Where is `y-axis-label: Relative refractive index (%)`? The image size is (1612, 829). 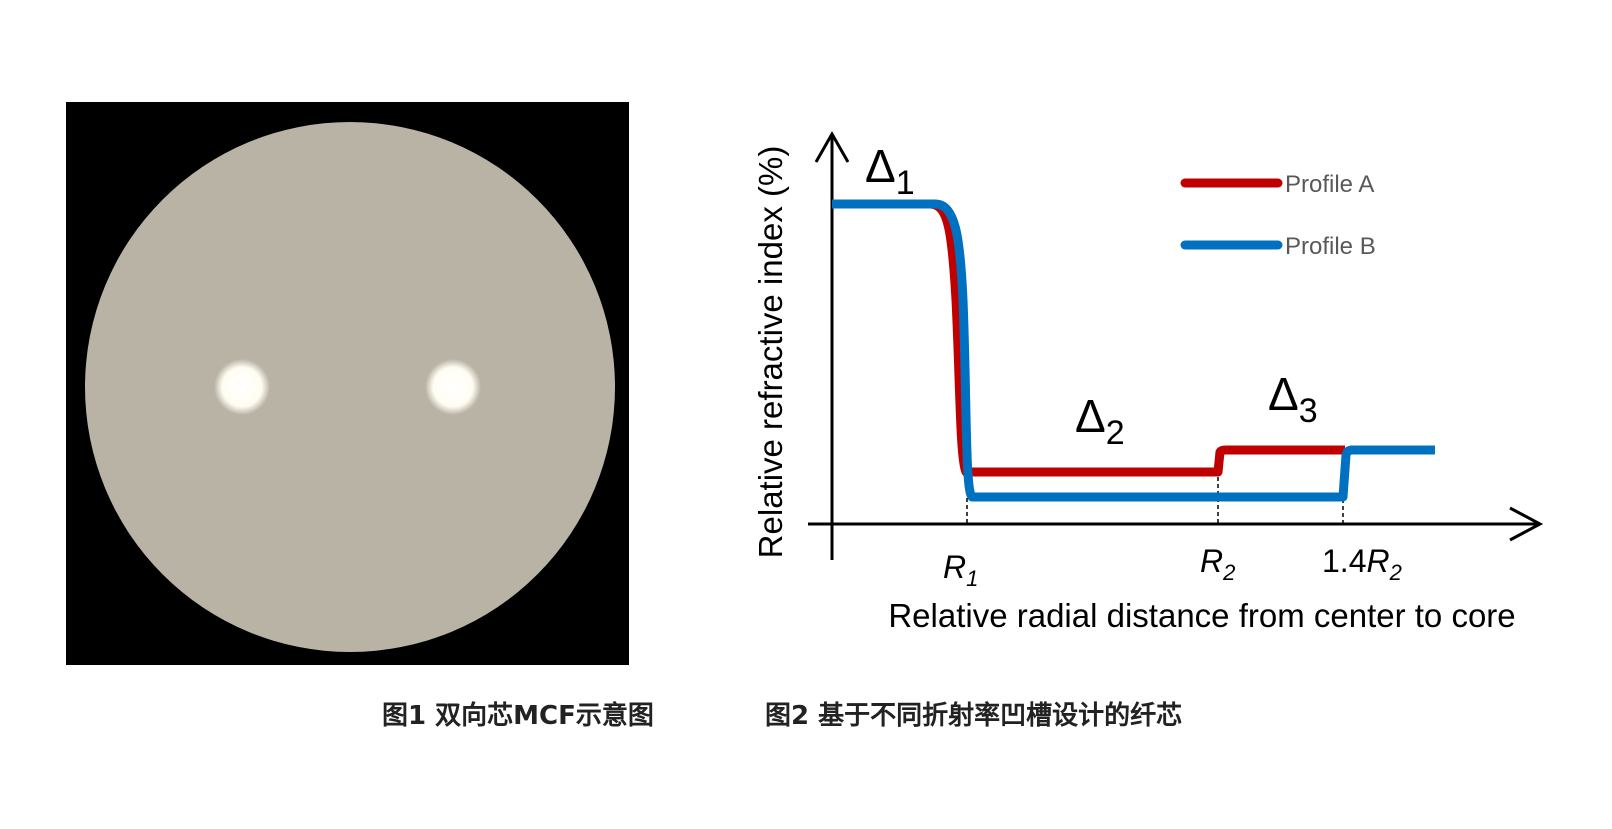 y-axis-label: Relative refractive index (%) is located at coordinates (770, 352).